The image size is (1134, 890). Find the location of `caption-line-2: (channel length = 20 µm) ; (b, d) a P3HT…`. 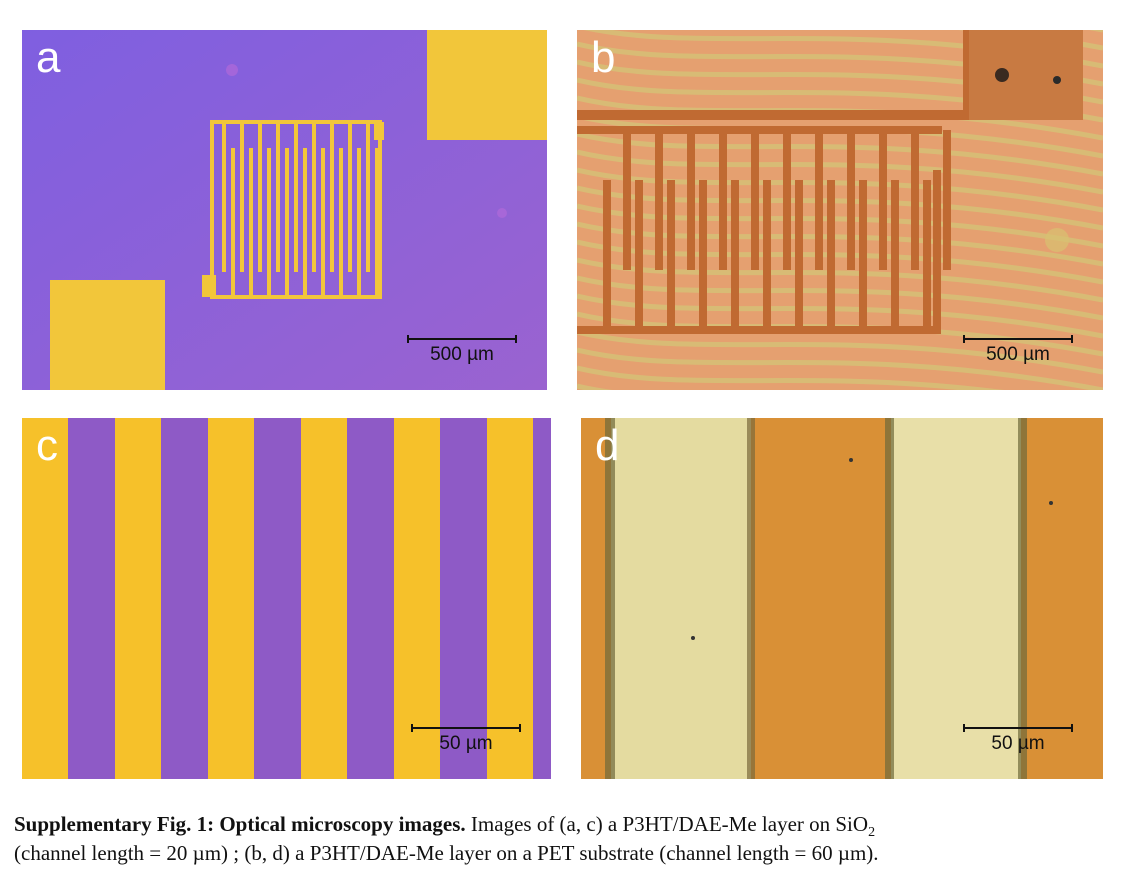

caption-line-2: (channel length = 20 µm) ; (b, d) a P3HT… is located at coordinates (446, 853).